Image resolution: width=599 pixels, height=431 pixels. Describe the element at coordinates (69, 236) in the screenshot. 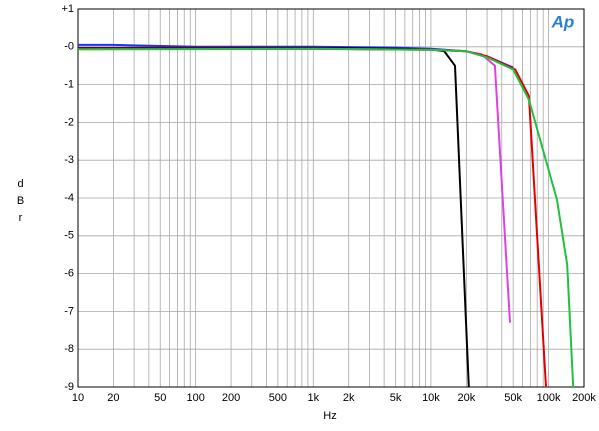

I see `y-tick-label: -5` at that location.